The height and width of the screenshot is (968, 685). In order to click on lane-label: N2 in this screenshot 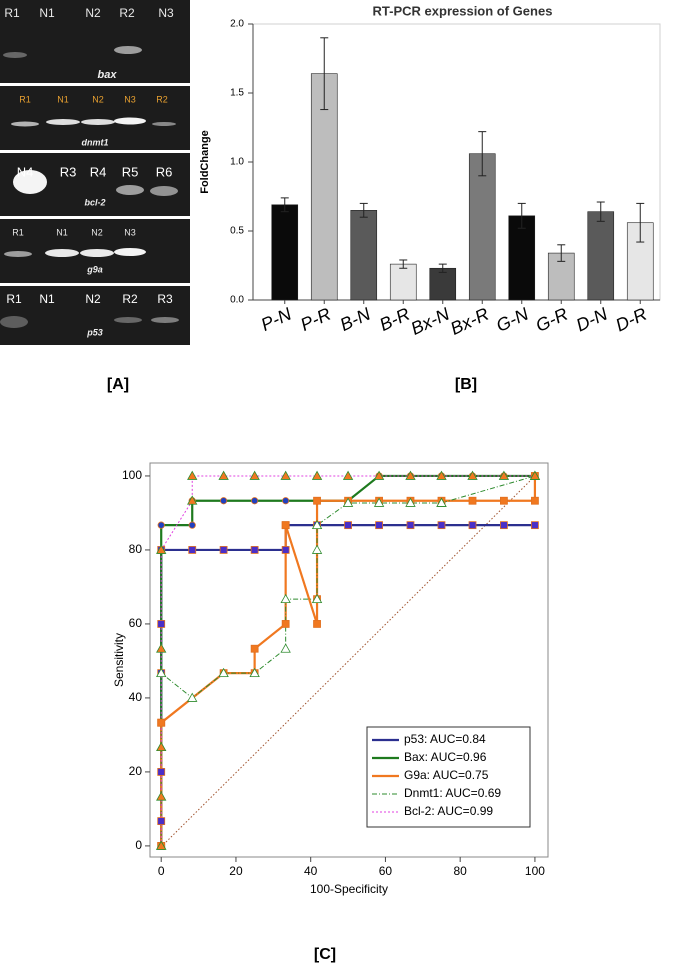, I will do `click(93, 299)`.